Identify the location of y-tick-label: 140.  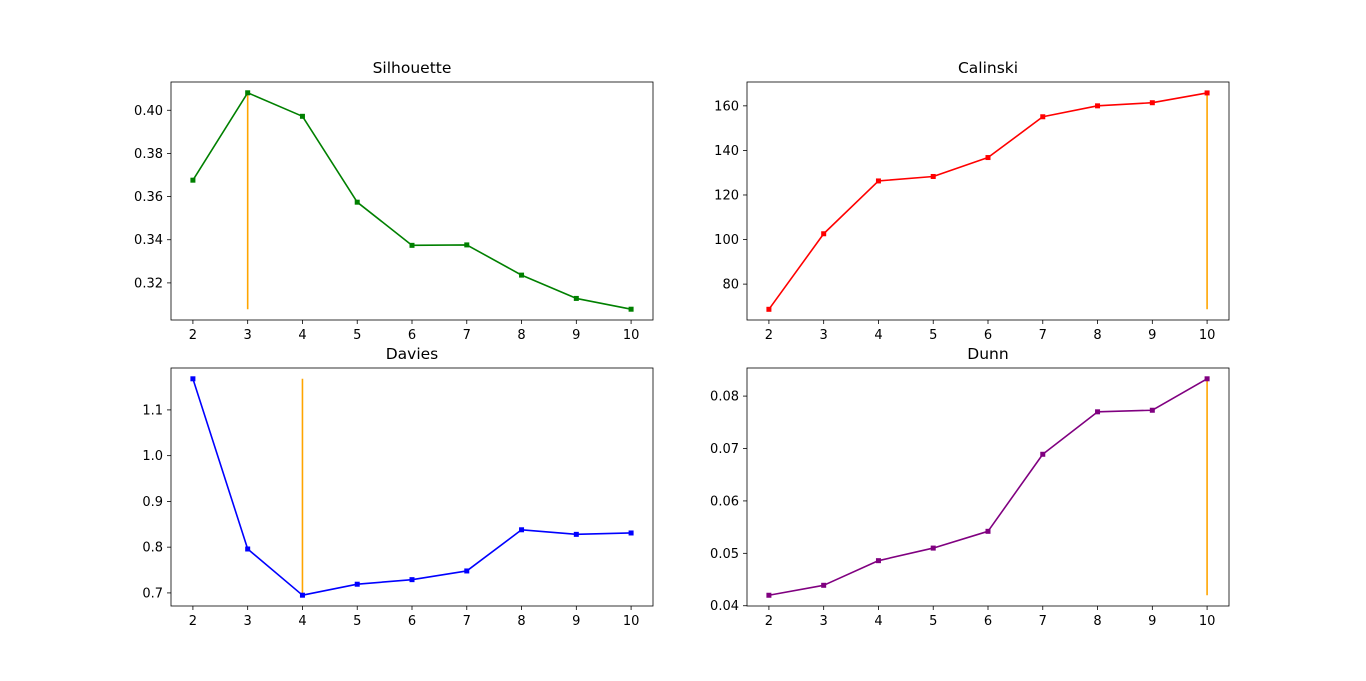
(726, 151).